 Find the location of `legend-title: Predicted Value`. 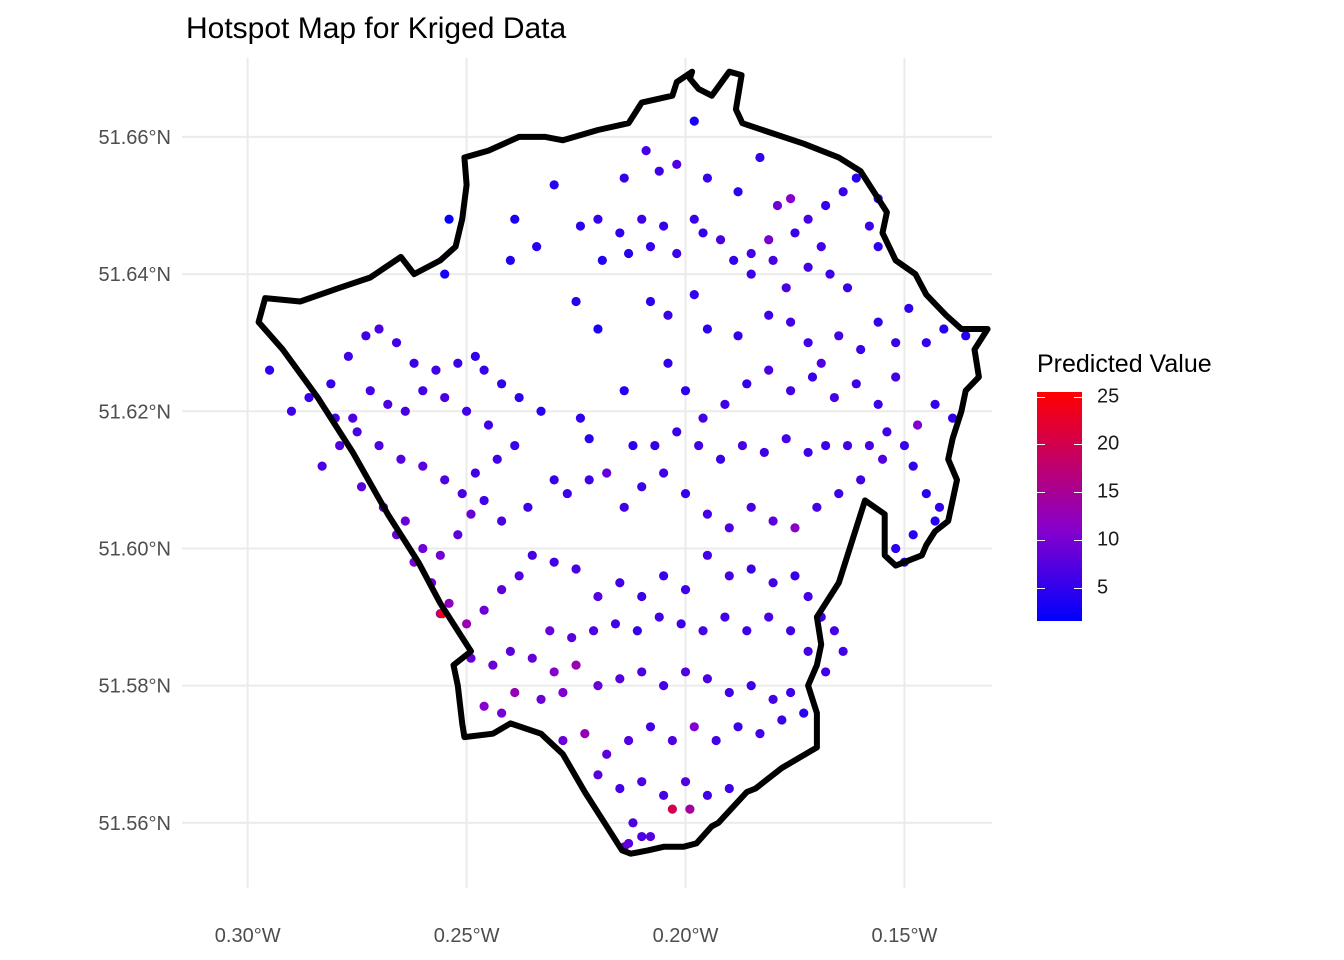

legend-title: Predicted Value is located at coordinates (1124, 364).